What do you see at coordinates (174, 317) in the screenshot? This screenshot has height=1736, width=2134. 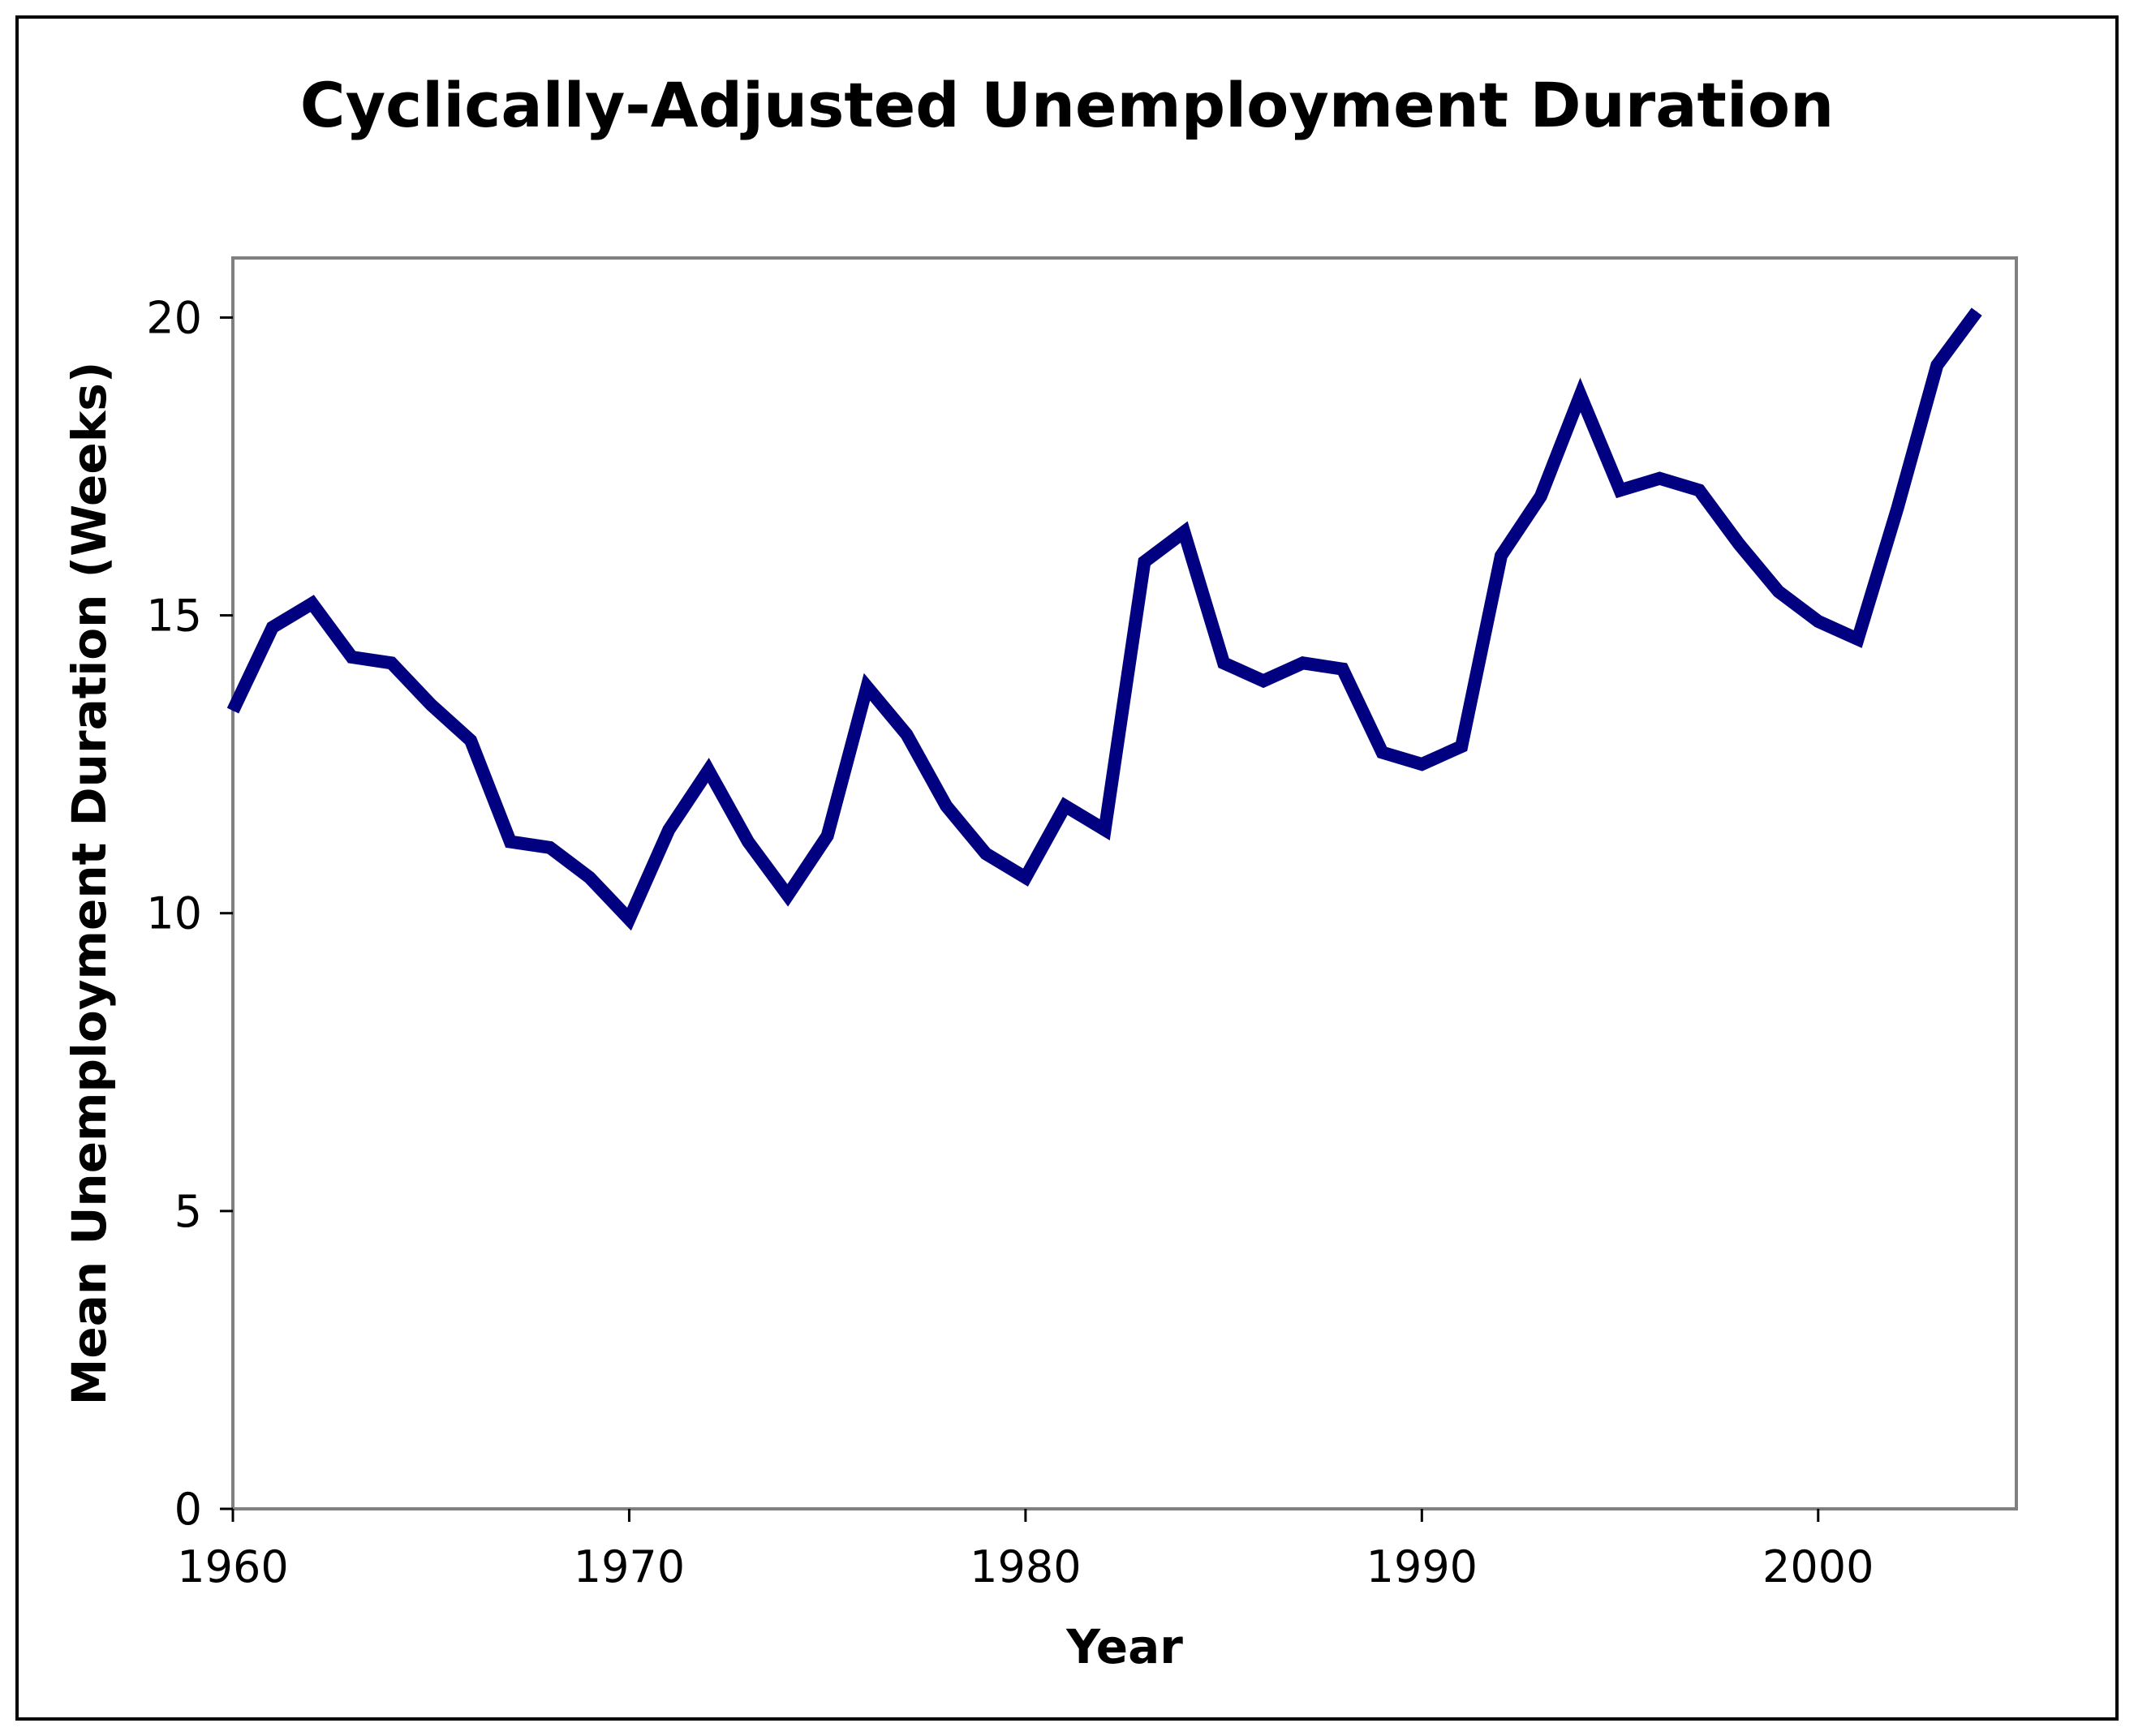 I see `y-tick-label: 20` at bounding box center [174, 317].